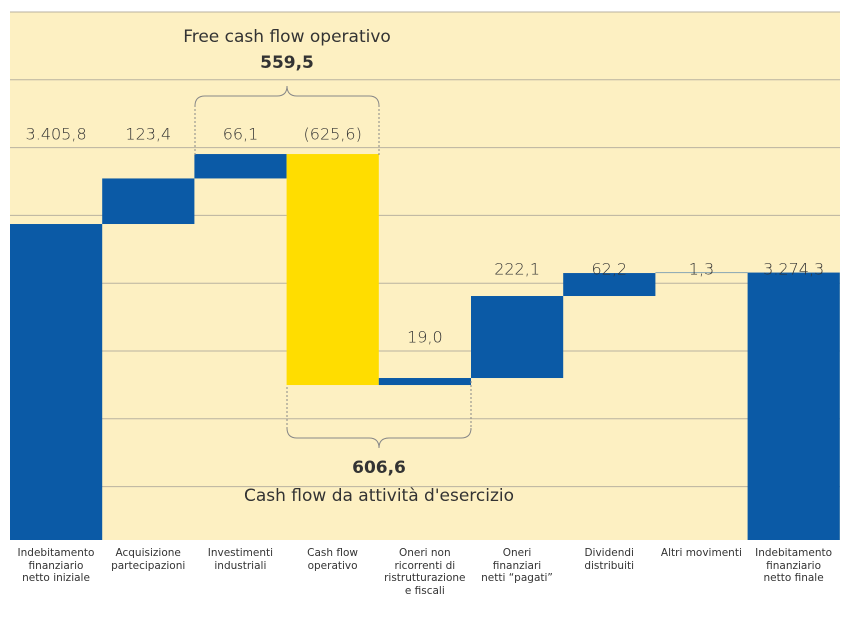 This screenshot has height=621, width=847. What do you see at coordinates (379, 496) in the screenshot?
I see `annotation-label: Cash flow da attività d'esercizio` at bounding box center [379, 496].